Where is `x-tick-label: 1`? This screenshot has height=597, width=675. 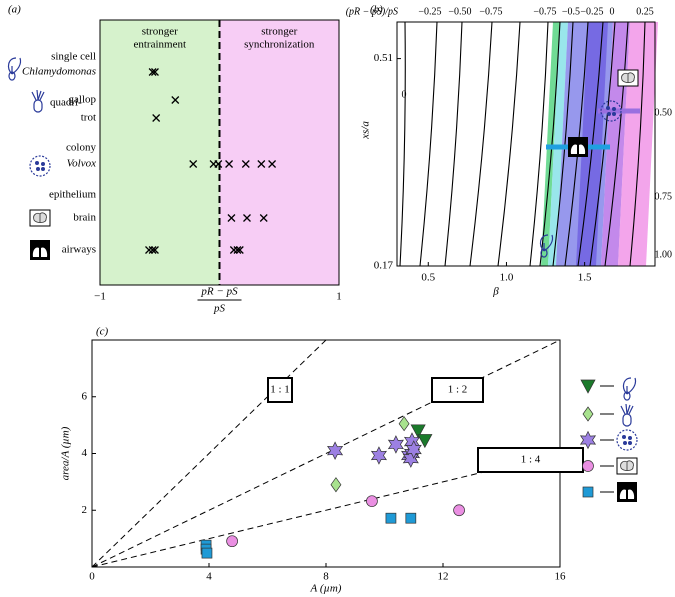 x-tick-label: 1 is located at coordinates (339, 297).